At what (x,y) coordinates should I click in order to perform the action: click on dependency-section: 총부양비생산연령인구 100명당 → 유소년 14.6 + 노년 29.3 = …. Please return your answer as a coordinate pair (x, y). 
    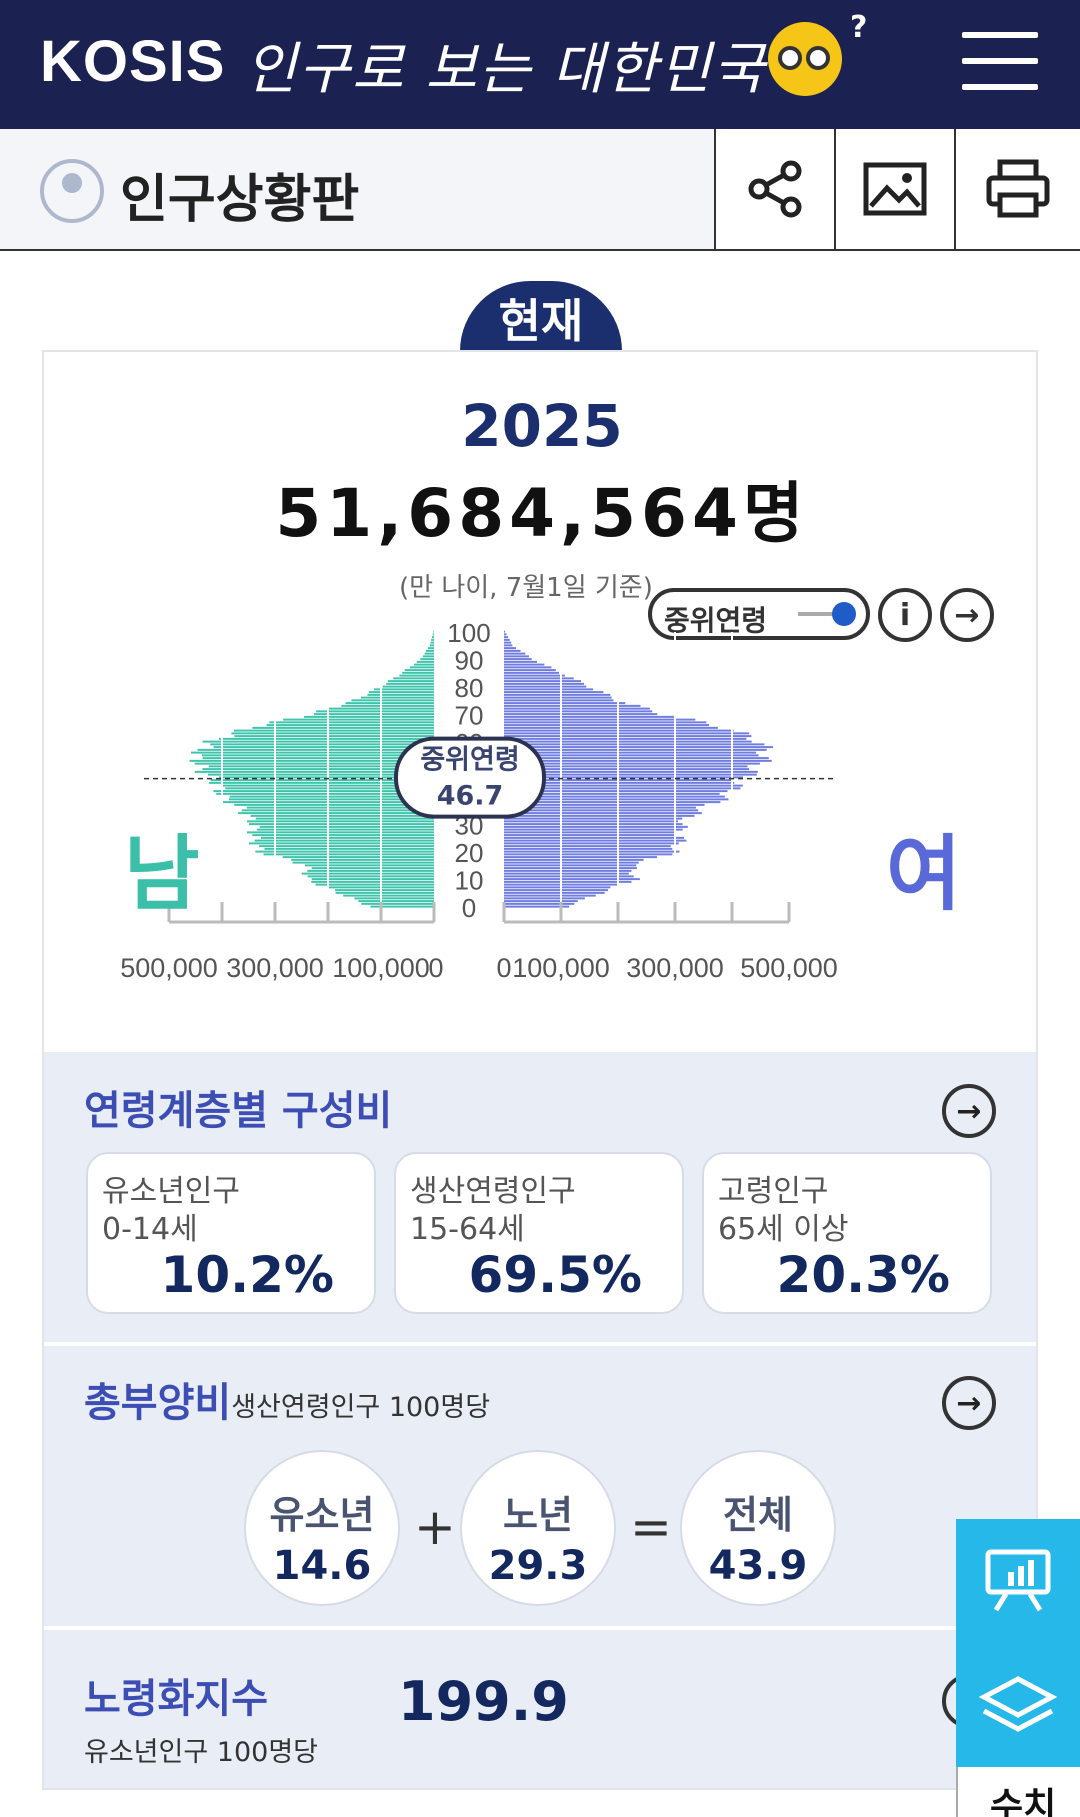
    Looking at the image, I should click on (540, 1486).